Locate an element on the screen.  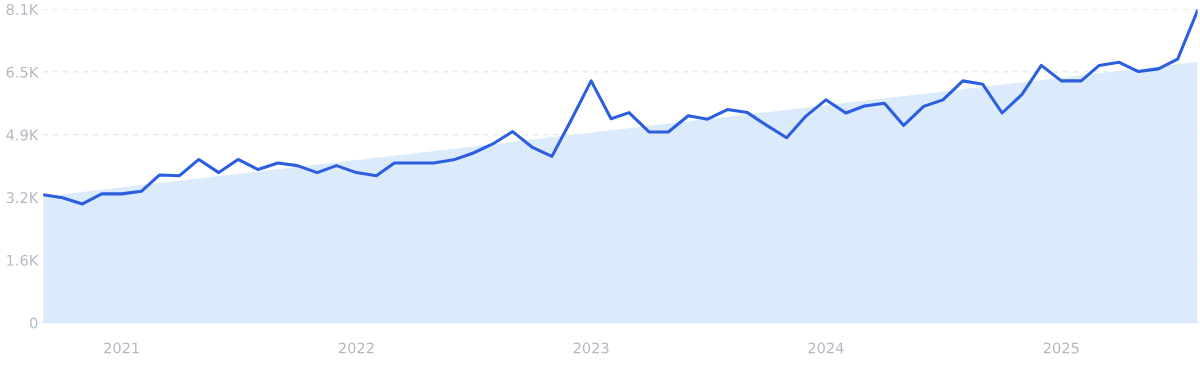
y-tick-label: 3.2K is located at coordinates (22, 198).